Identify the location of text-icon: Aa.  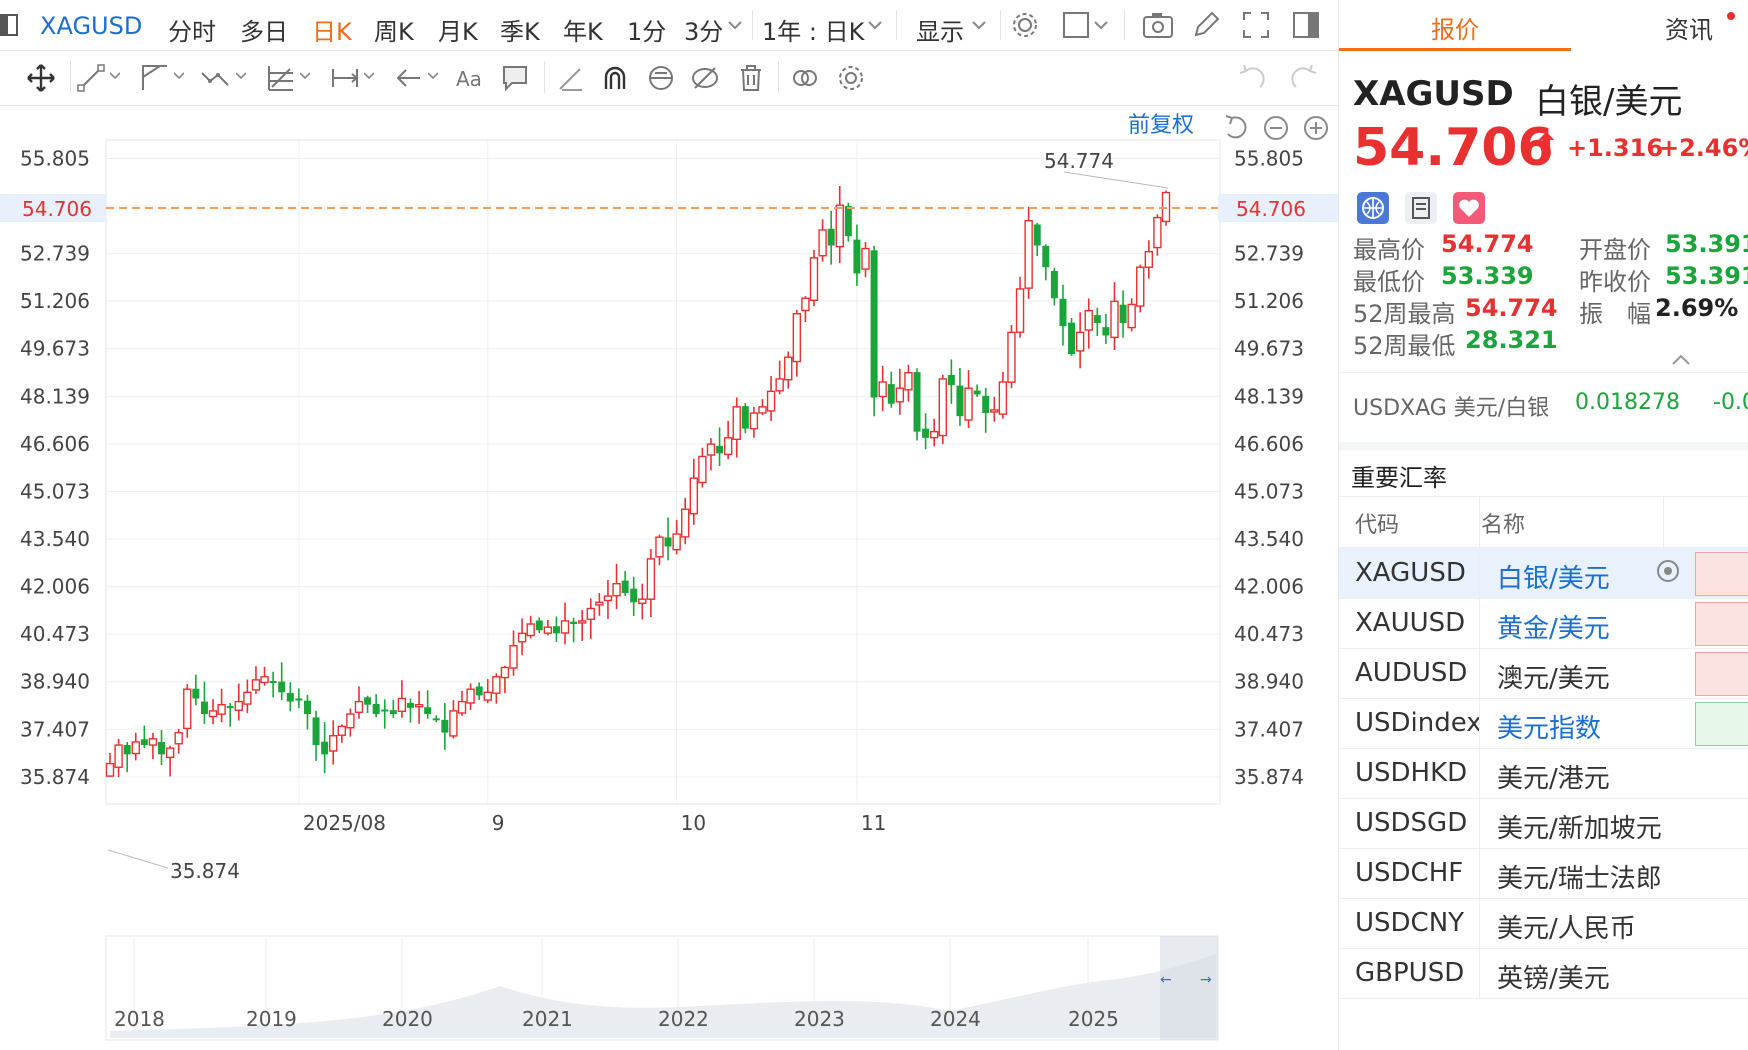
(471, 78).